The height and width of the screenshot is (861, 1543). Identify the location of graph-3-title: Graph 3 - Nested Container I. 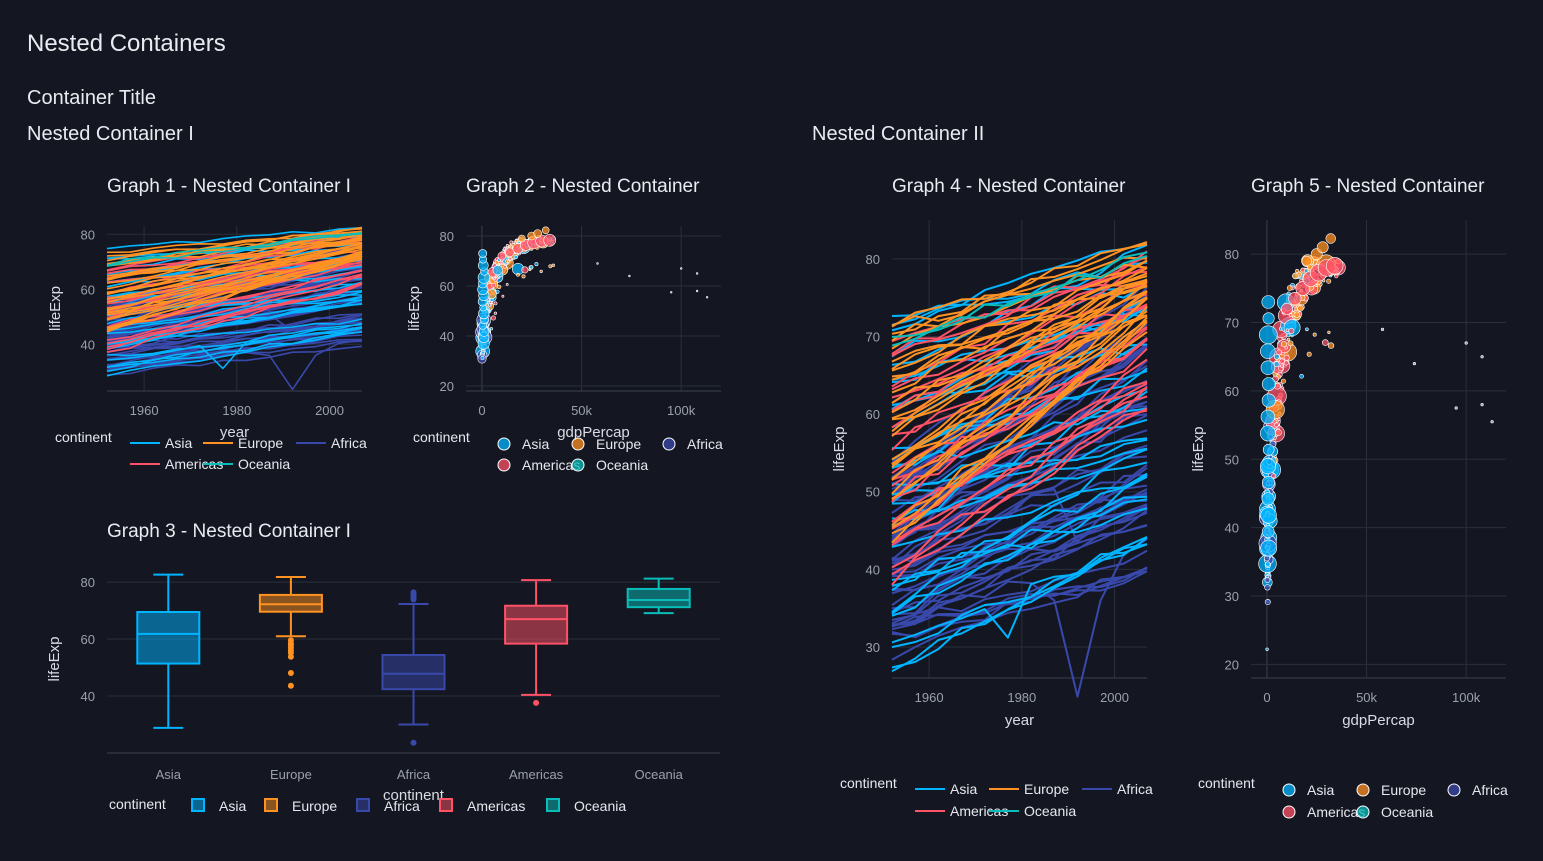
(229, 531).